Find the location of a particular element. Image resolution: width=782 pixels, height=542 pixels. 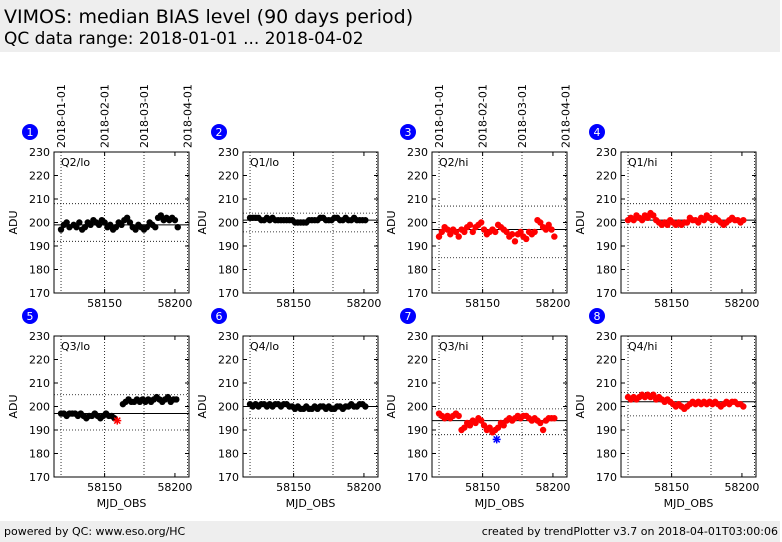

date-label: 2018-01-01 is located at coordinates (61, 116).